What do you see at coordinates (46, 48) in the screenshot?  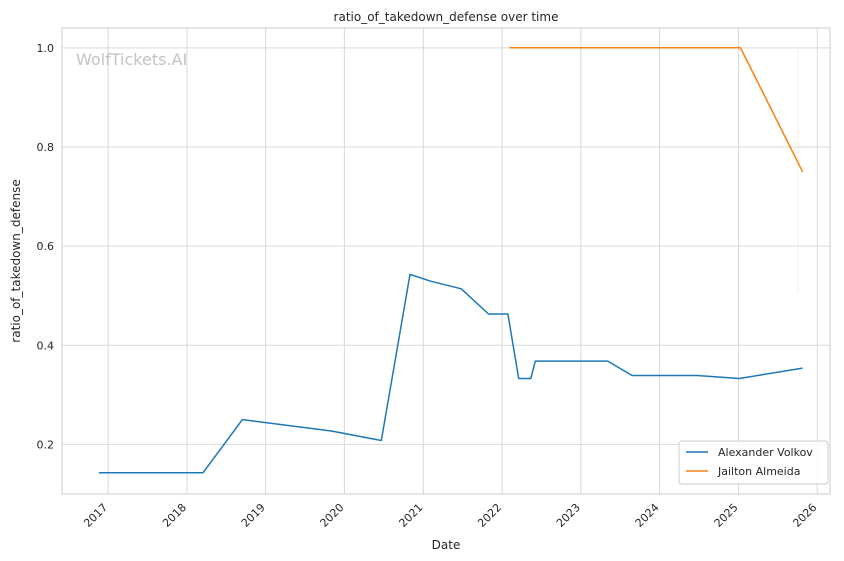 I see `y-tick-label: 1.0` at bounding box center [46, 48].